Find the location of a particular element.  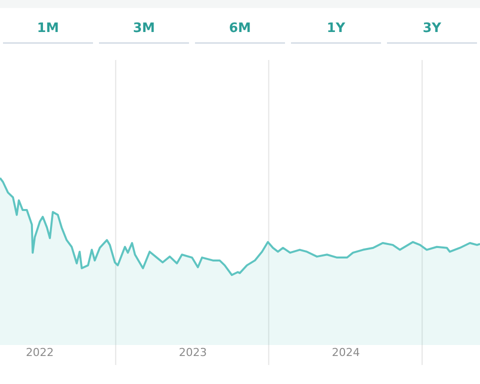

range-button: 1M is located at coordinates (48, 32).